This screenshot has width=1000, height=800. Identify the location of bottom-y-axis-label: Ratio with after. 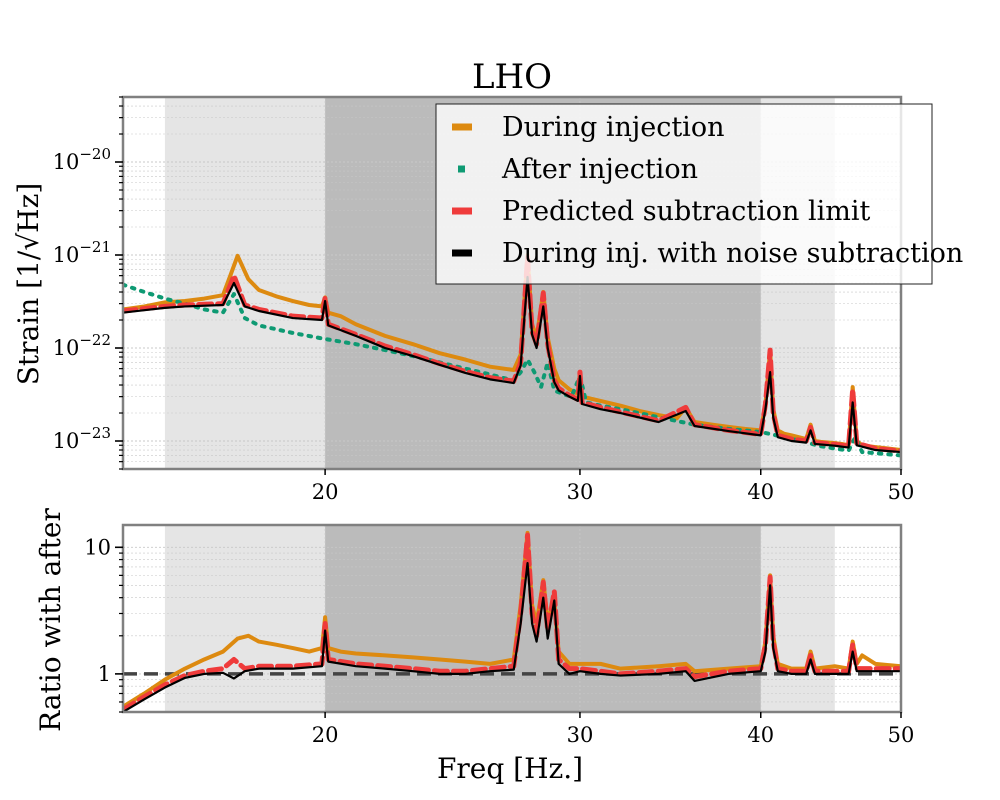
(50, 620).